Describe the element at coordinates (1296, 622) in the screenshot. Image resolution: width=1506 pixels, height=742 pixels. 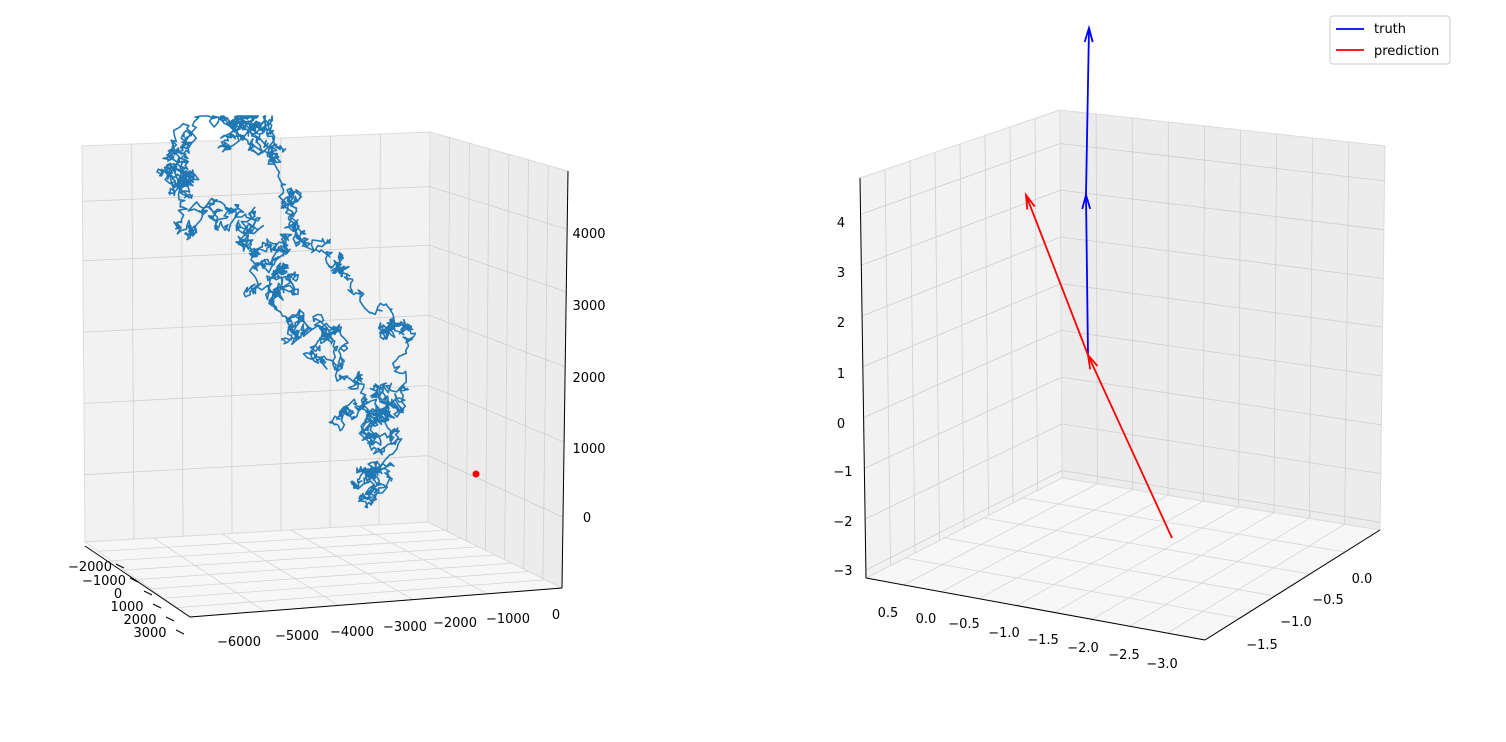
I see `plot2-y-tick-label: −1.0` at that location.